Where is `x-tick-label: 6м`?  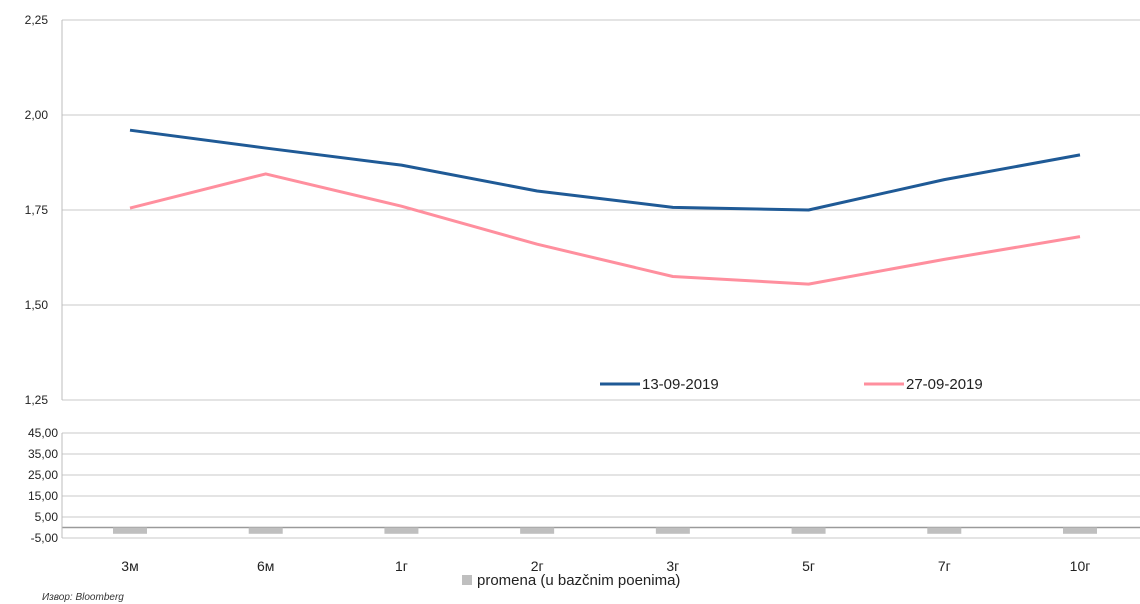 x-tick-label: 6м is located at coordinates (265, 566).